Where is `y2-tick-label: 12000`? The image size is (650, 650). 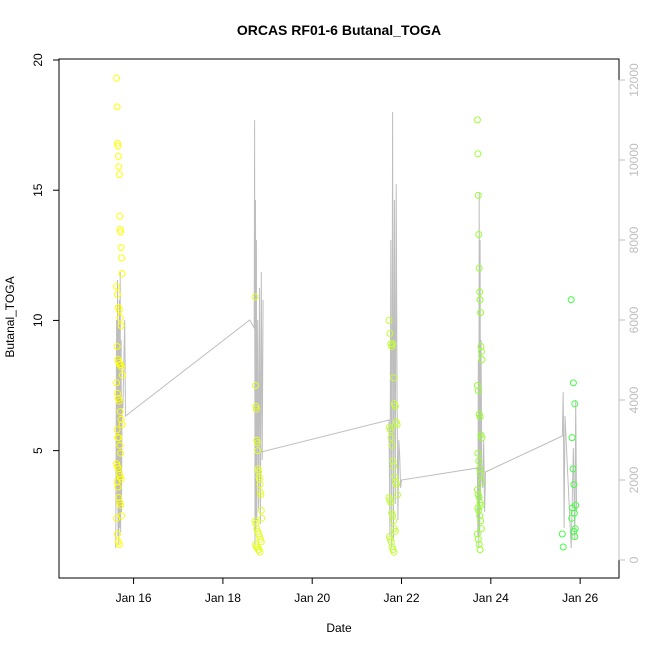 y2-tick-label: 12000 is located at coordinates (634, 80).